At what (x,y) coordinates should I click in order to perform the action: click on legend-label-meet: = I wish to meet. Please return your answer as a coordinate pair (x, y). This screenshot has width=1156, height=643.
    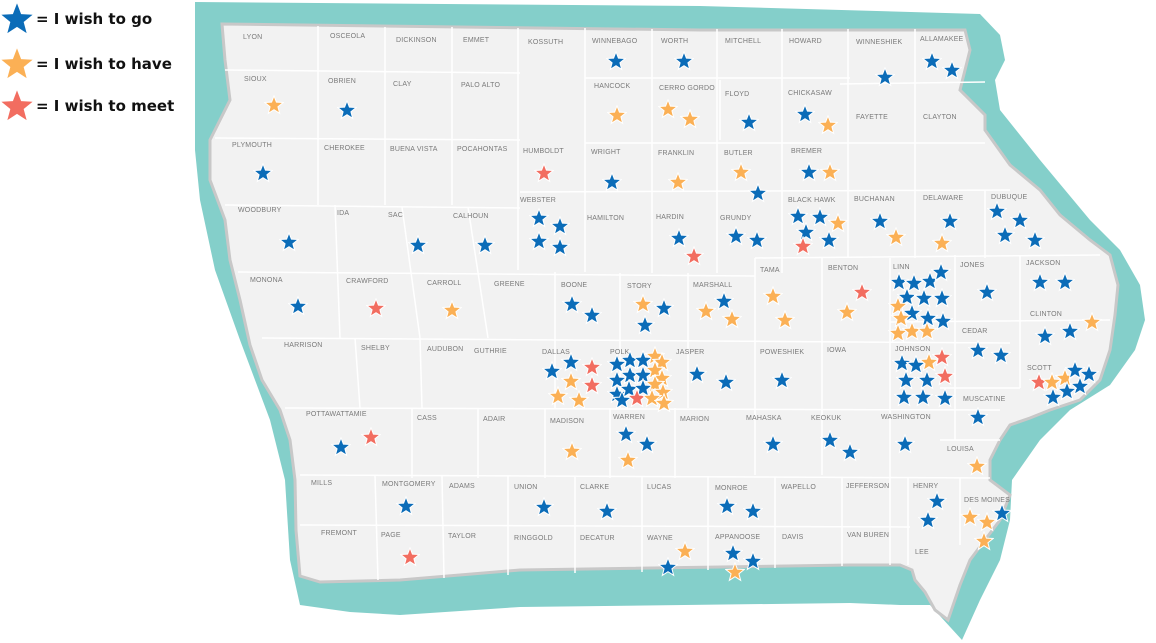
    Looking at the image, I should click on (105, 106).